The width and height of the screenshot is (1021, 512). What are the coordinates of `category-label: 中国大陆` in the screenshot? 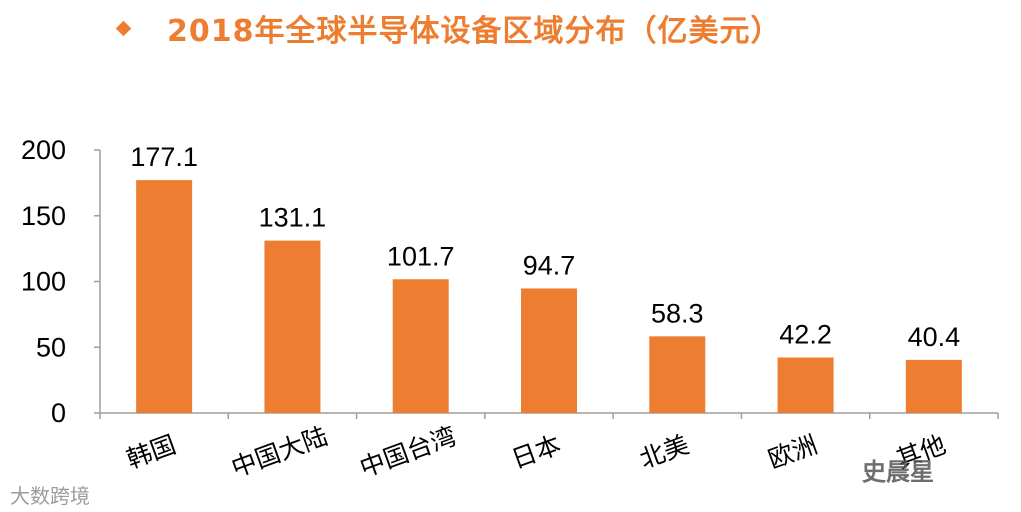 It's located at (280, 451).